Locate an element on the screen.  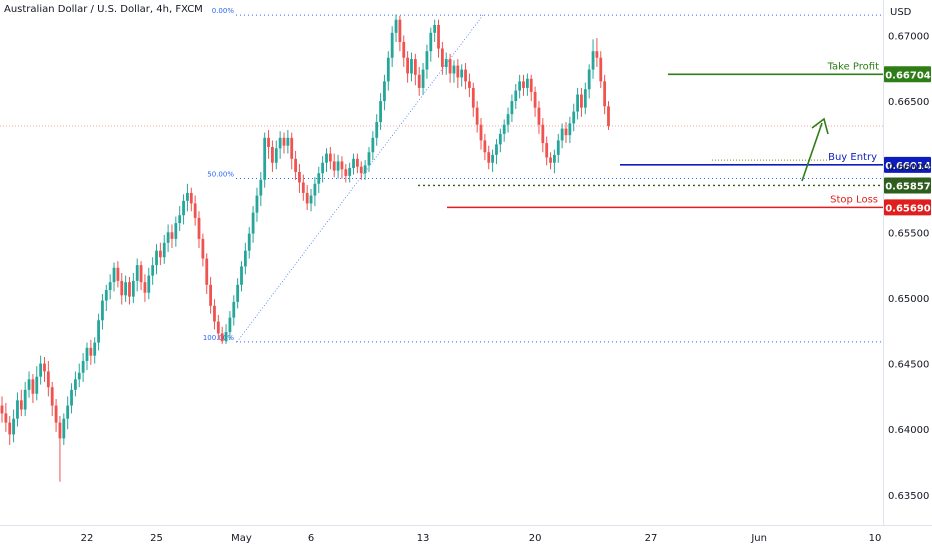
buy-entry-label: Buy Entry is located at coordinates (852, 157).